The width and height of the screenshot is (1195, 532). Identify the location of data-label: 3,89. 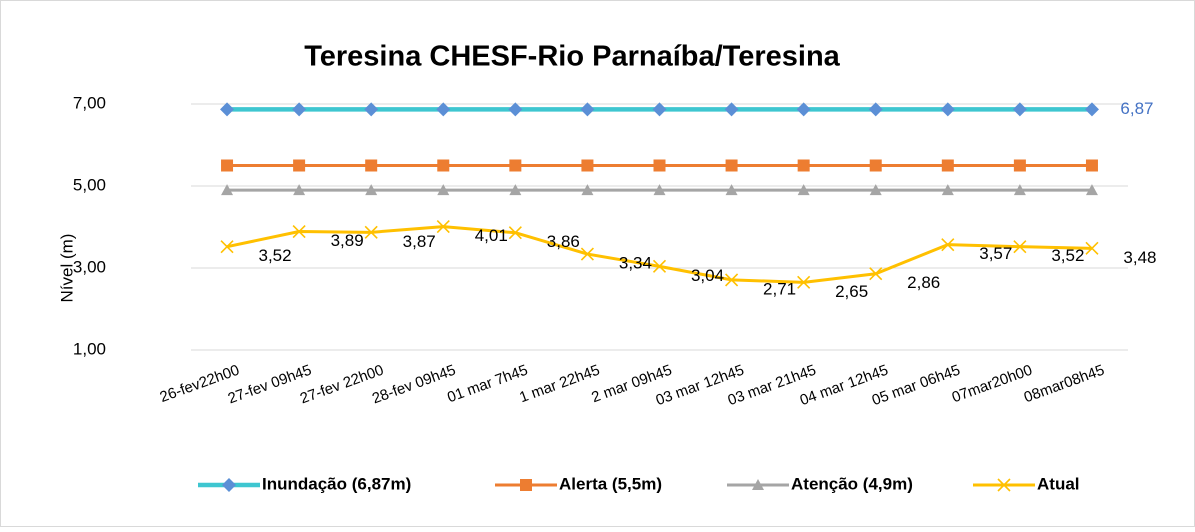
(347, 240).